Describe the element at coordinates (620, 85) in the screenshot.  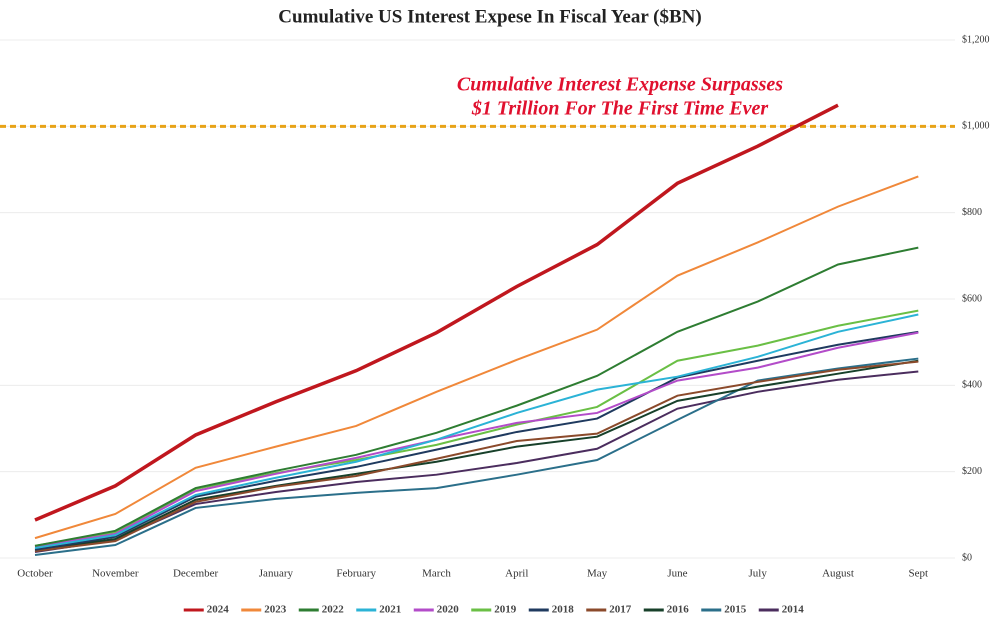
I see `annotation: Cumulative Interest Expense Surpasses` at that location.